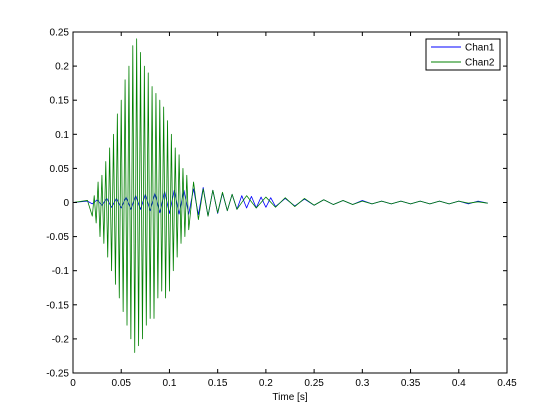 This screenshot has width=560, height=420. I want to click on y-tick-label: -0.05, so click(57, 237).